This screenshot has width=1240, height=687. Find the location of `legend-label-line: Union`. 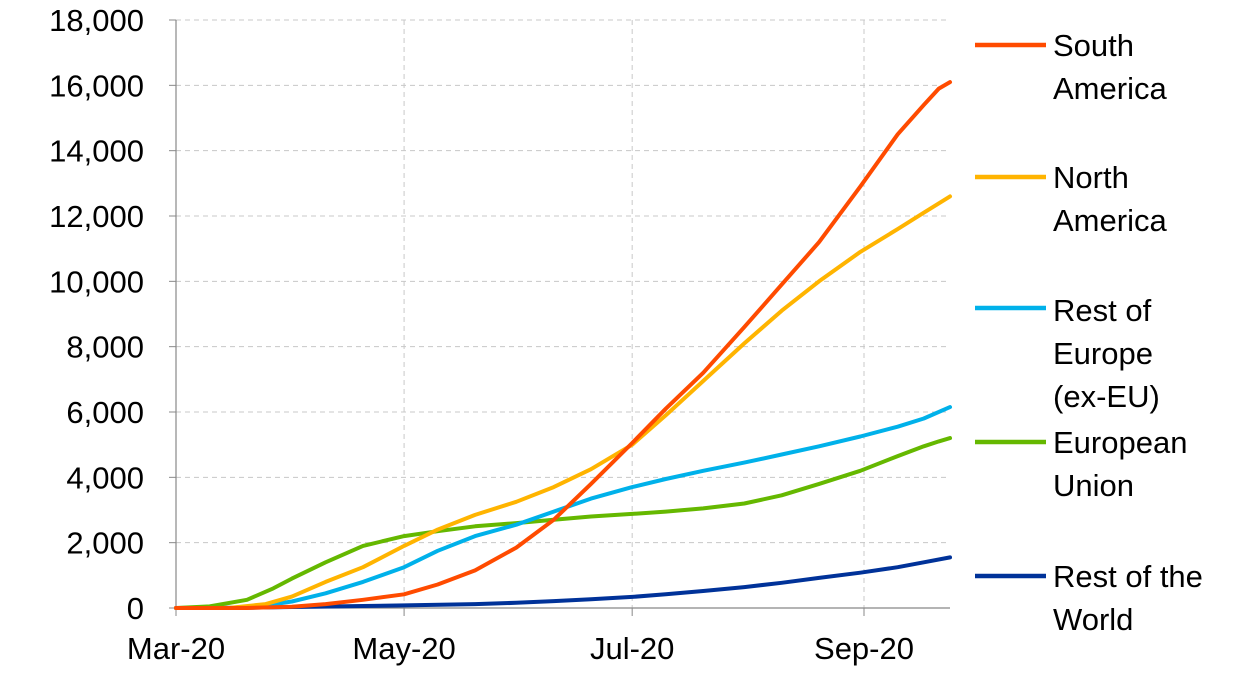

legend-label-line: Union is located at coordinates (1093, 485).